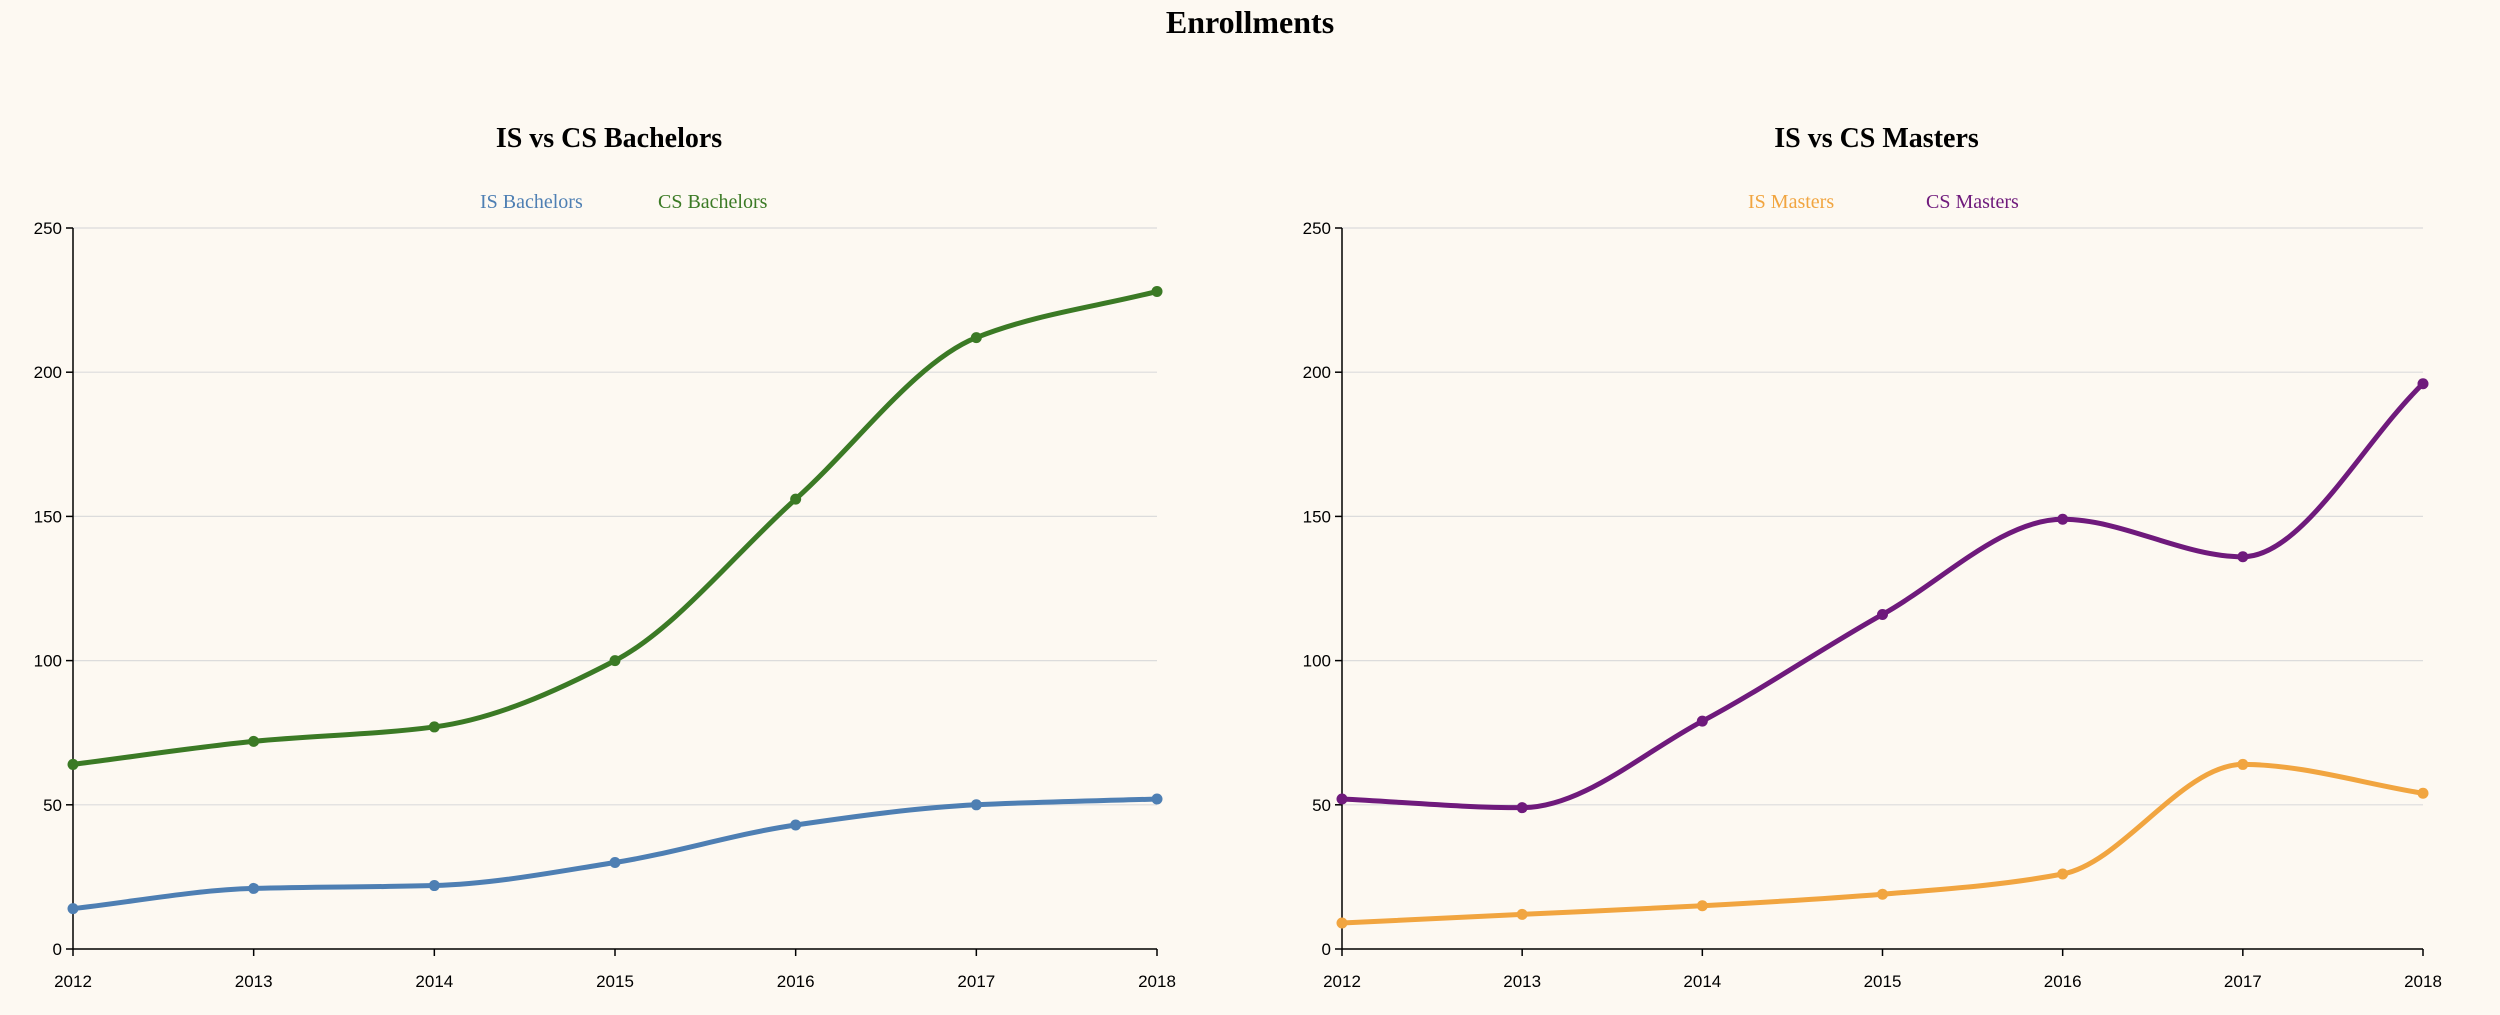 Image resolution: width=2500 pixels, height=1015 pixels. What do you see at coordinates (1876, 138) in the screenshot?
I see `chart-title: IS vs CS Masters` at bounding box center [1876, 138].